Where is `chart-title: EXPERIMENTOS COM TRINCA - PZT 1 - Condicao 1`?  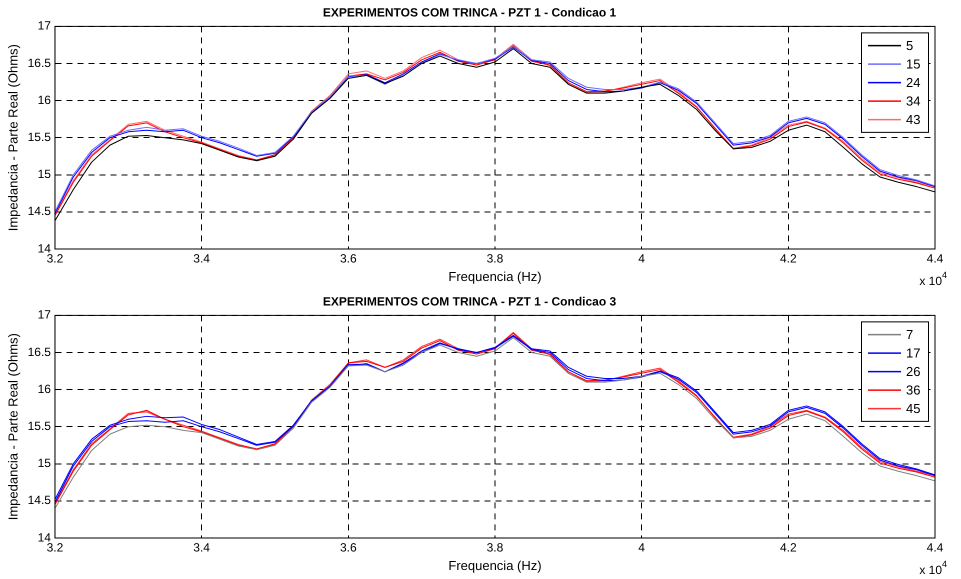 chart-title: EXPERIMENTOS COM TRINCA - PZT 1 - Condicao 1 is located at coordinates (469, 13).